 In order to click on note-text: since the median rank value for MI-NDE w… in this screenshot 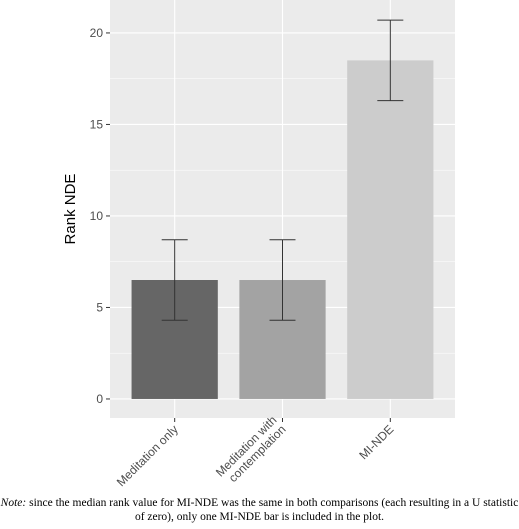, I will do `click(274, 510)`.